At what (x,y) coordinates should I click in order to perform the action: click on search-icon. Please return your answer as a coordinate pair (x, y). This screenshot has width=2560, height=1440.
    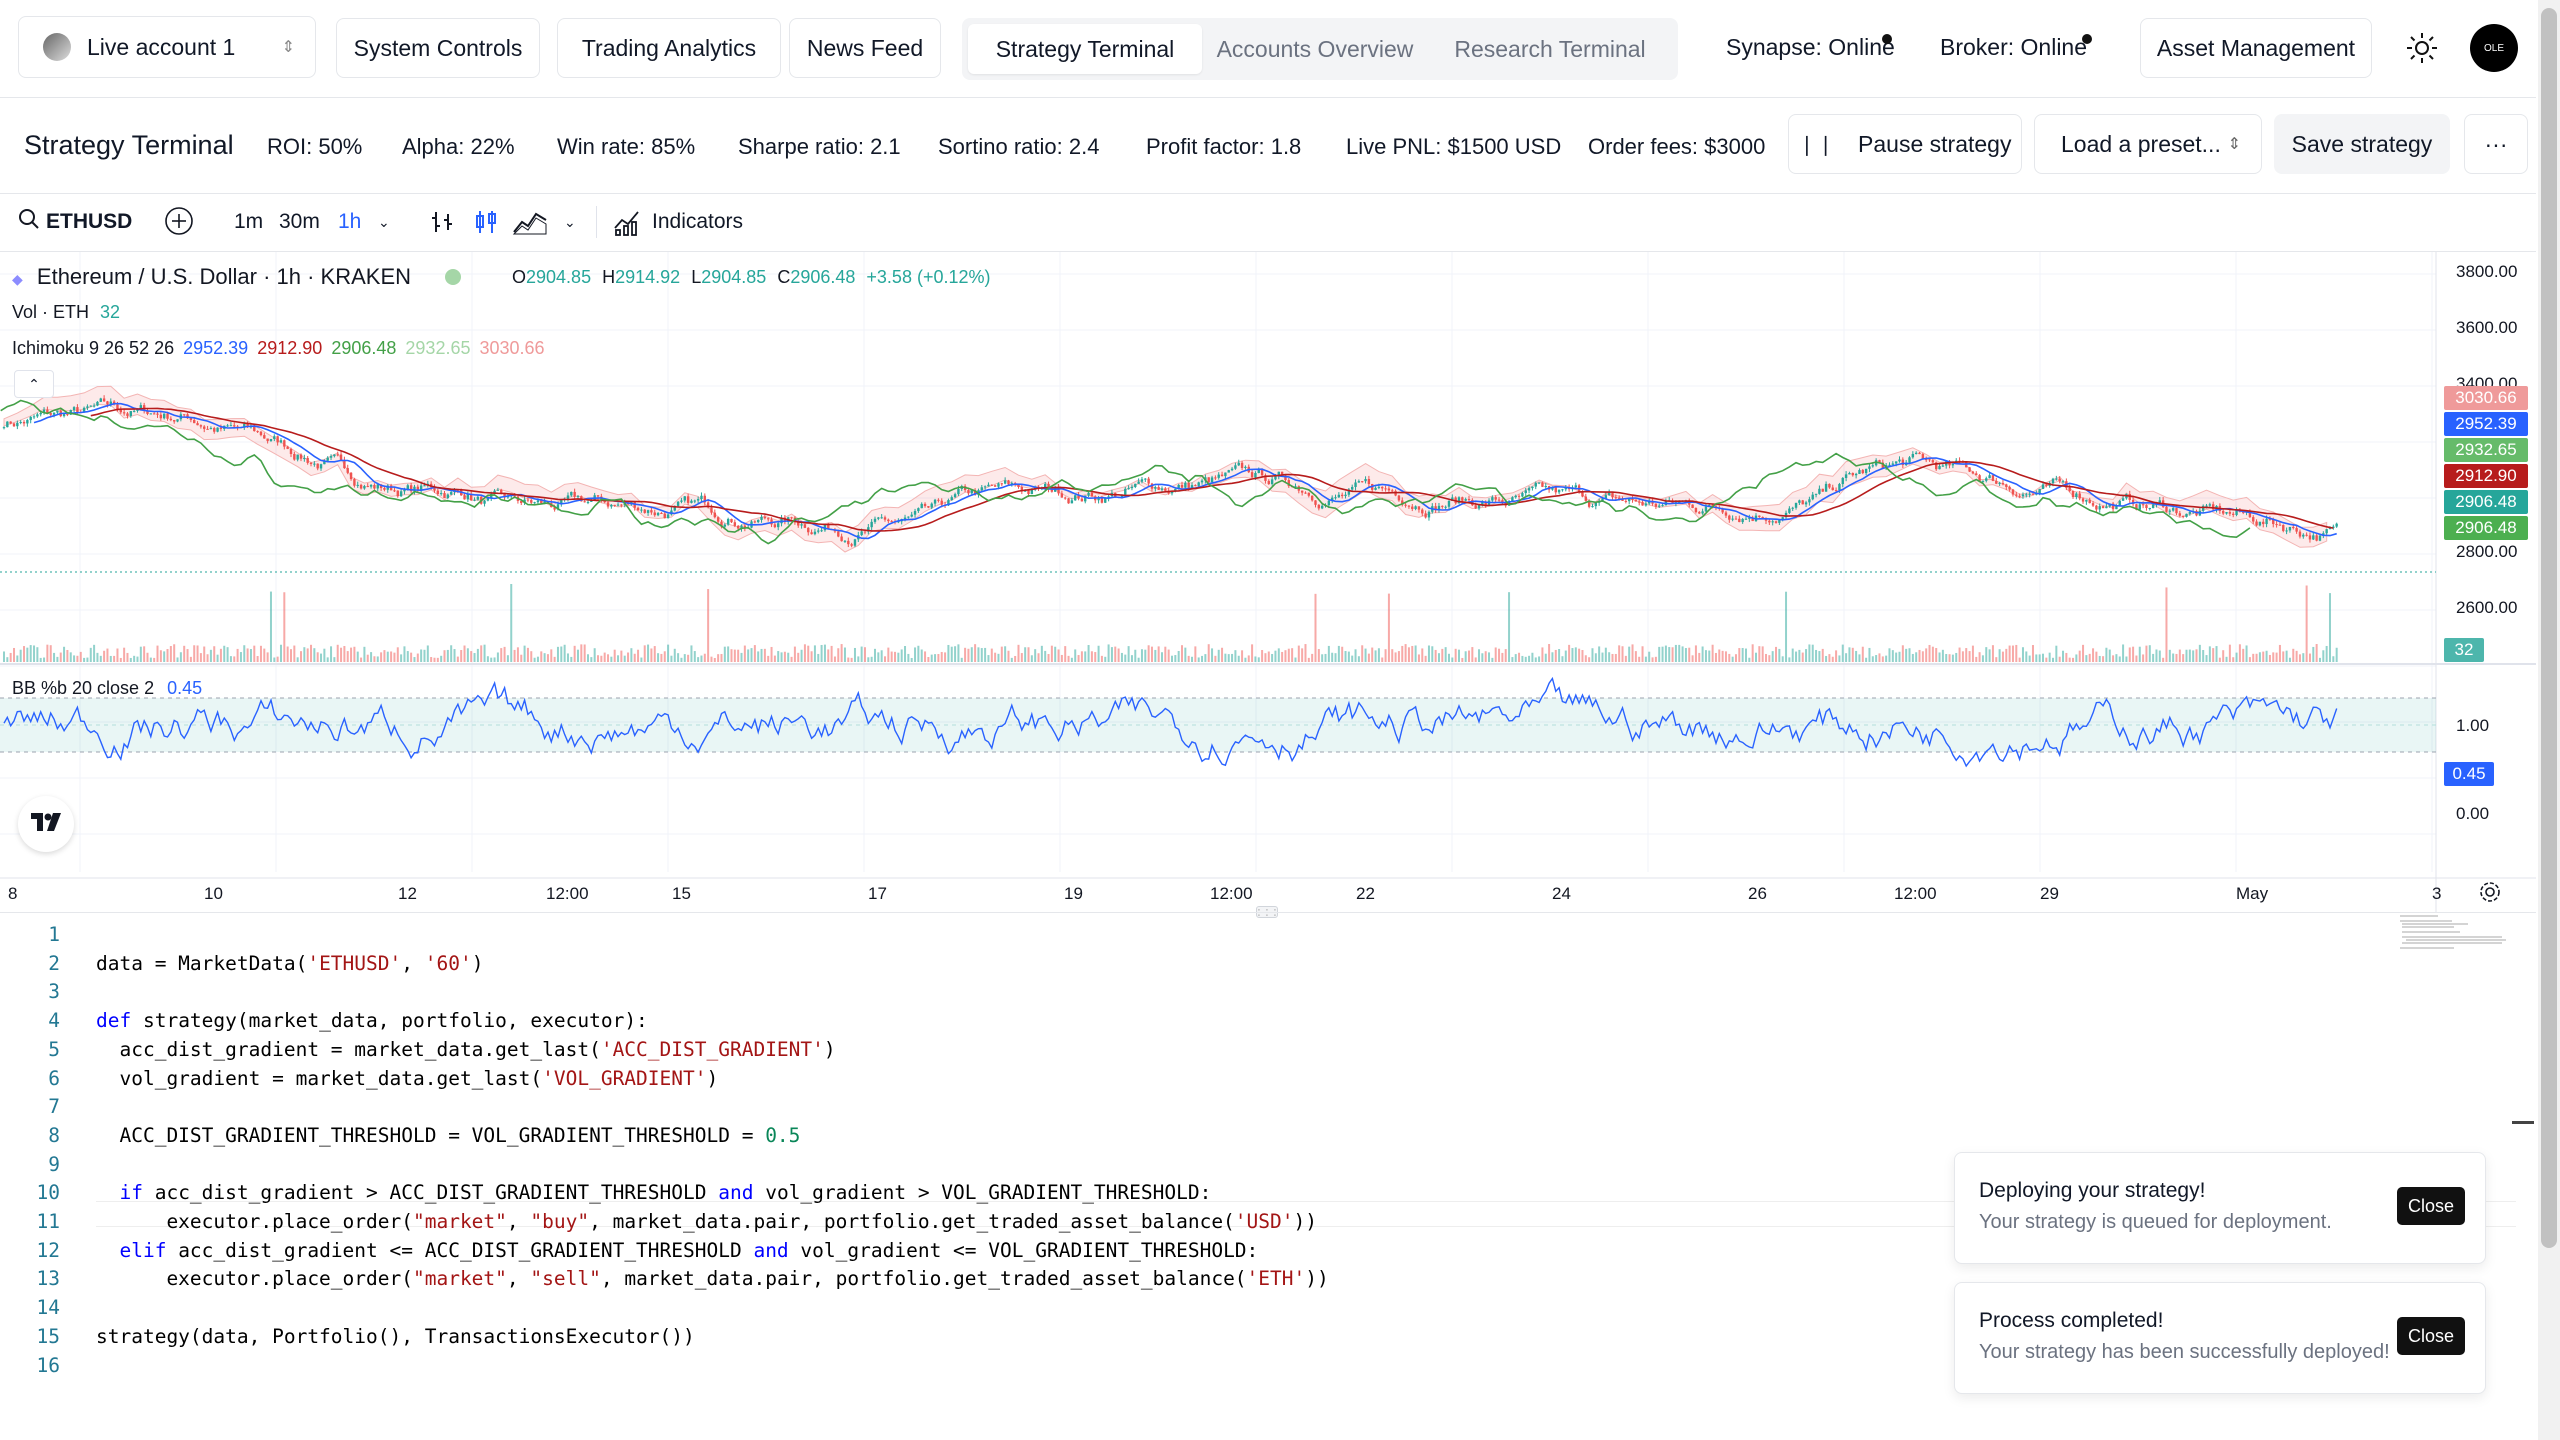
    Looking at the image, I should click on (29, 222).